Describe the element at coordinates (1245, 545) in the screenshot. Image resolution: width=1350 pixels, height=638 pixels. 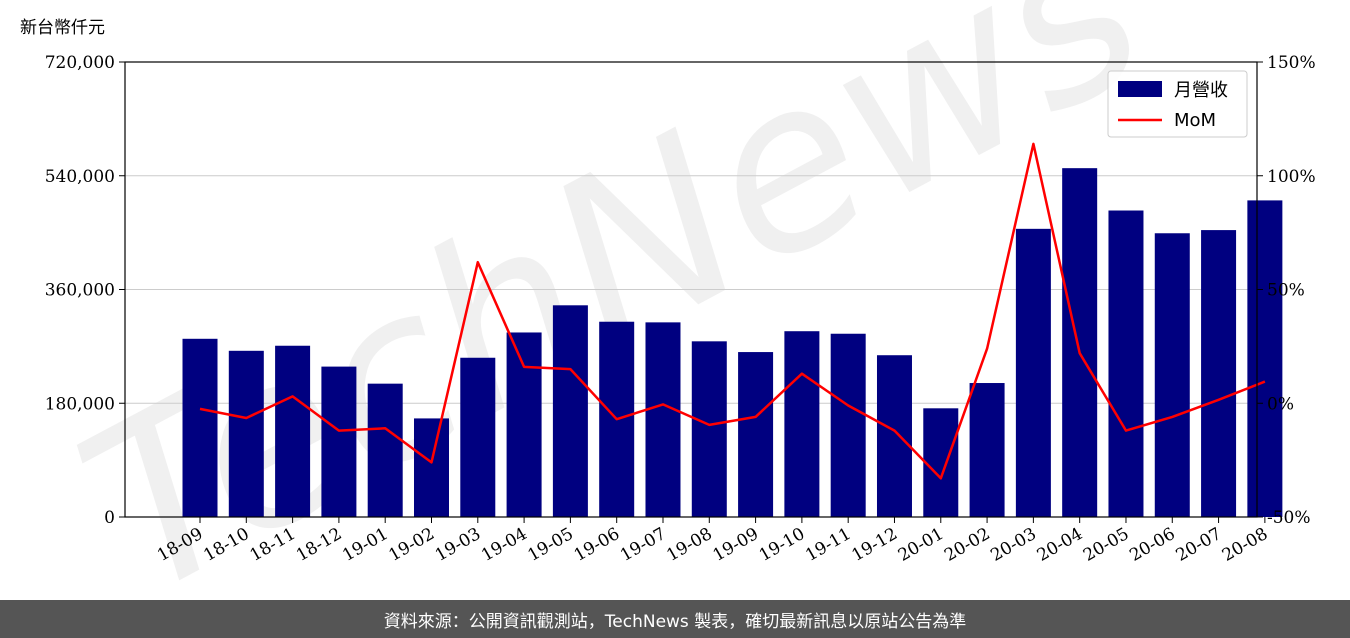
I see `x-tick-label: 20-08` at that location.